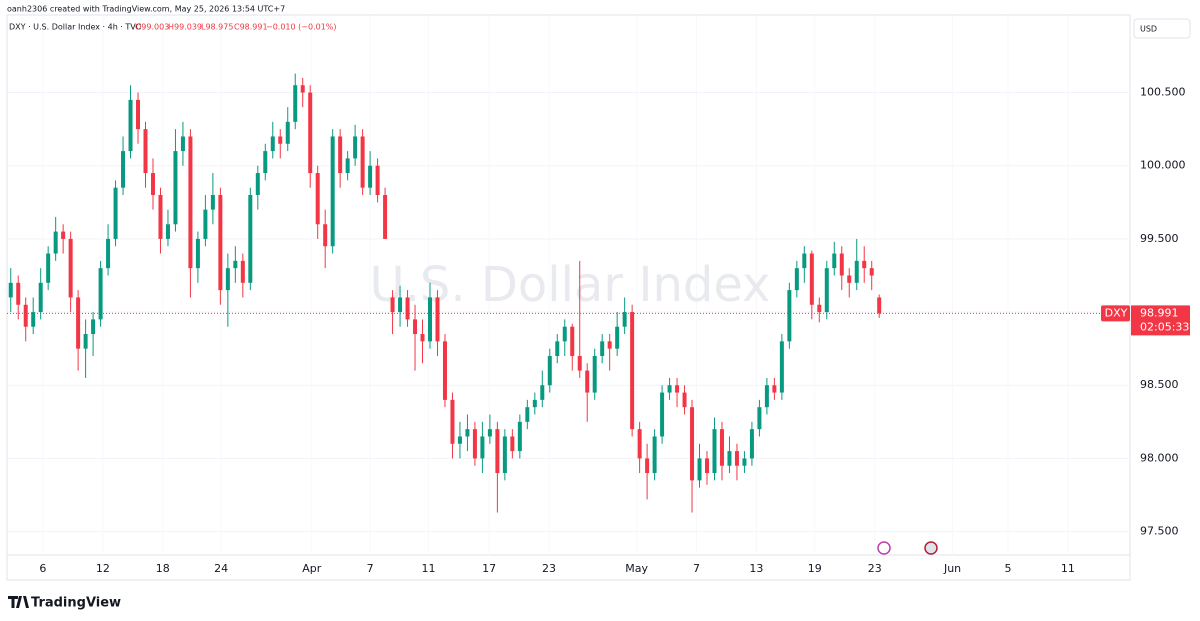 The image size is (1200, 621). Describe the element at coordinates (163, 568) in the screenshot. I see `x-tick-label: 18` at that location.